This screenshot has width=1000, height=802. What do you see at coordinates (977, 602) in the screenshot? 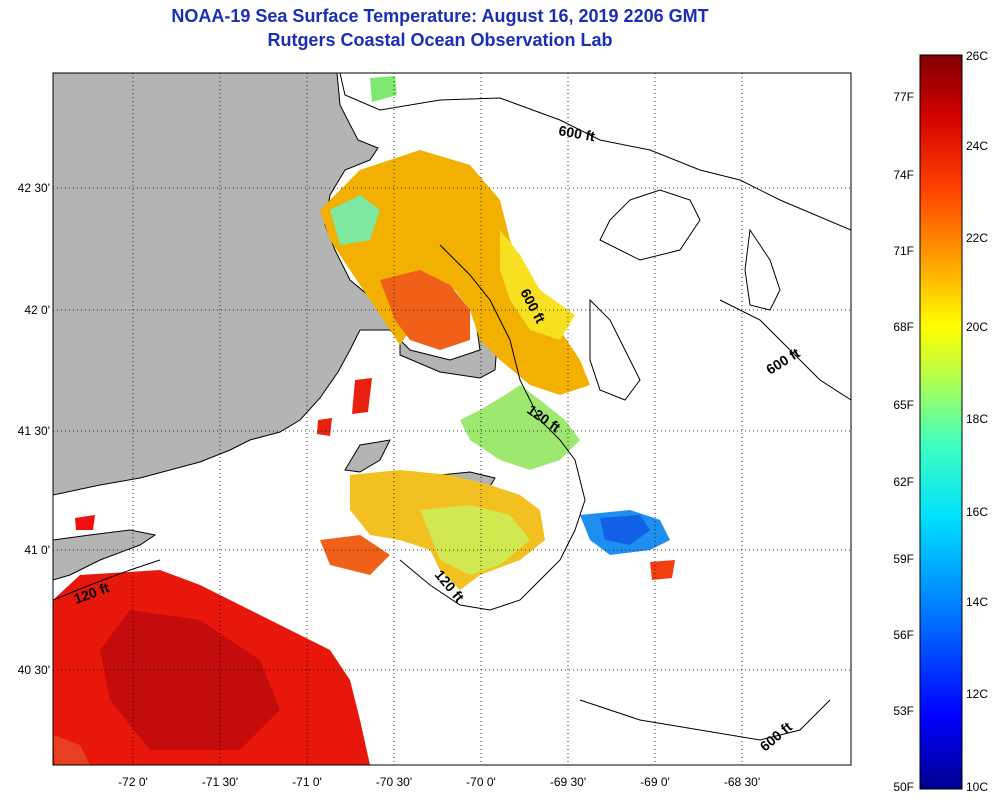
I see `colorbar-celsius-label: 14C` at bounding box center [977, 602].